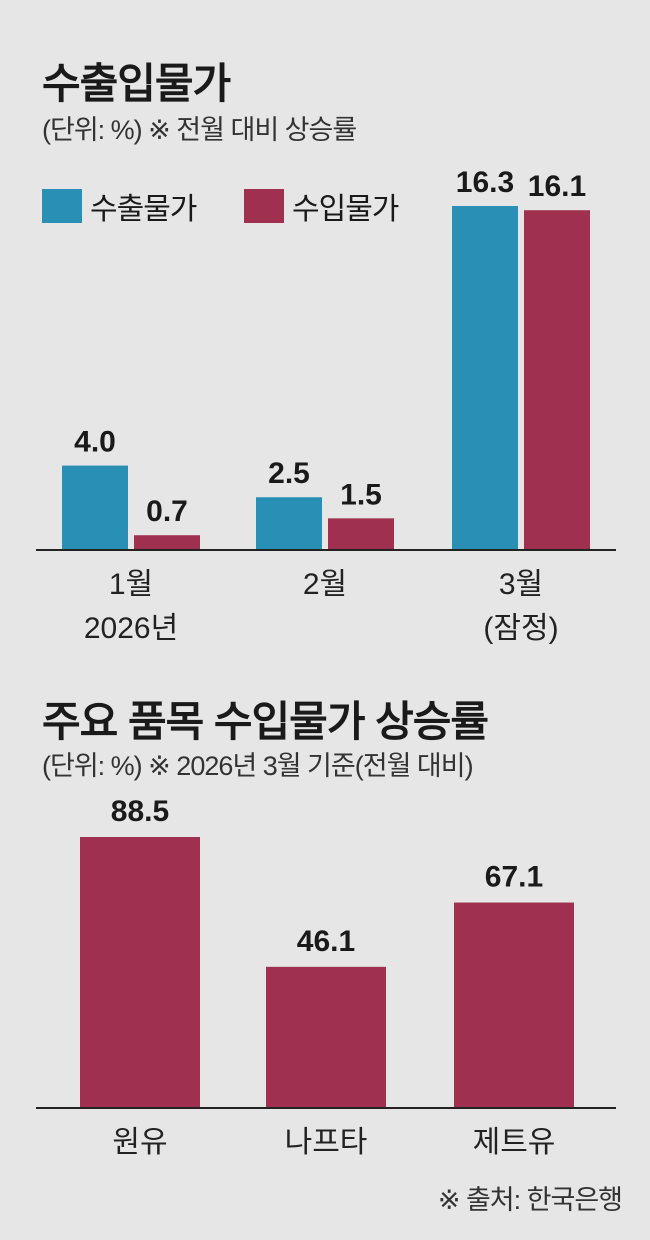 The height and width of the screenshot is (1240, 650). What do you see at coordinates (530, 1200) in the screenshot?
I see `source-note: ※ 출처: 한국은행` at bounding box center [530, 1200].